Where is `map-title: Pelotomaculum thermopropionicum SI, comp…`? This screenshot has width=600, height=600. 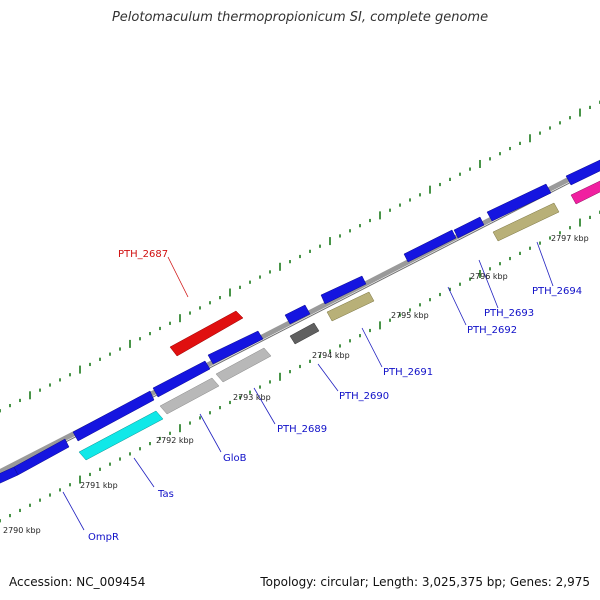
map-title: Pelotomaculum thermopropionicum SI, comp… is located at coordinates (300, 17).